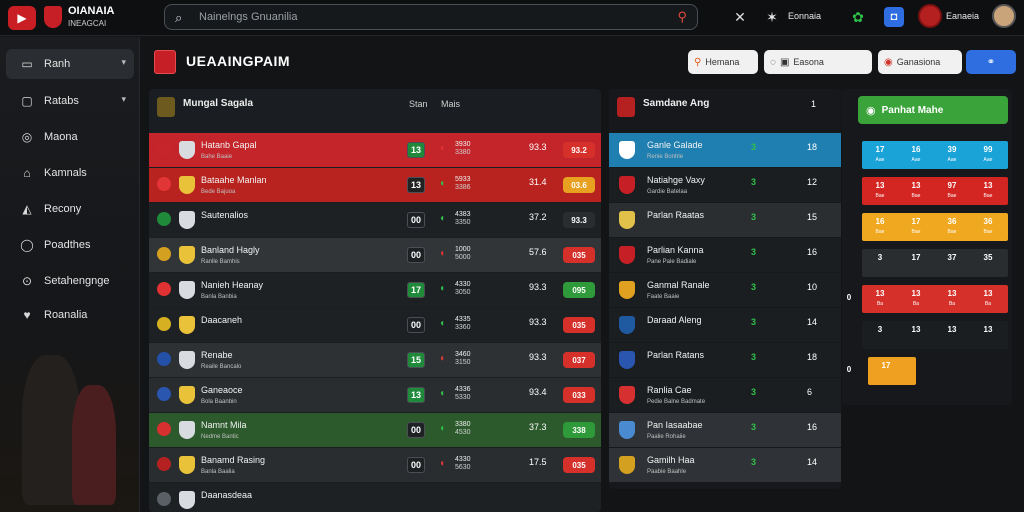 This screenshot has height=512, width=1024. I want to click on rating-pill: 035, so click(579, 325).